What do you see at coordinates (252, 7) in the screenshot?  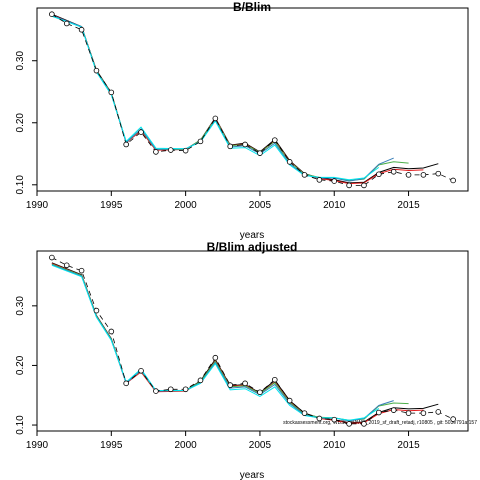 I see `chart-title: B/Blim` at bounding box center [252, 7].